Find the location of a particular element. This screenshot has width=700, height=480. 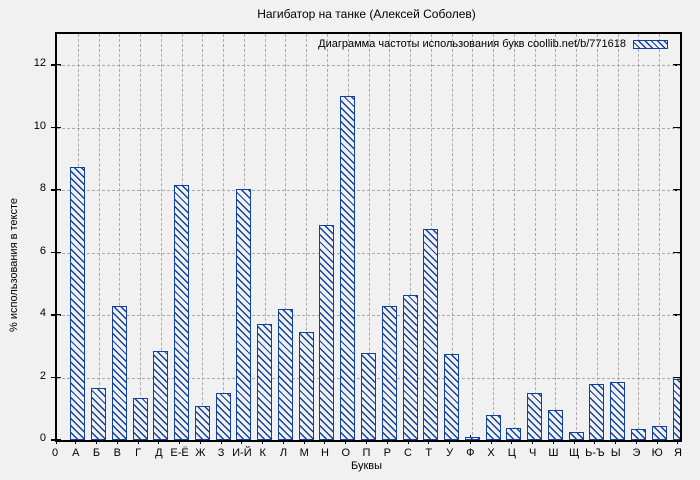

y-tick-label: 4 is located at coordinates (42, 313).